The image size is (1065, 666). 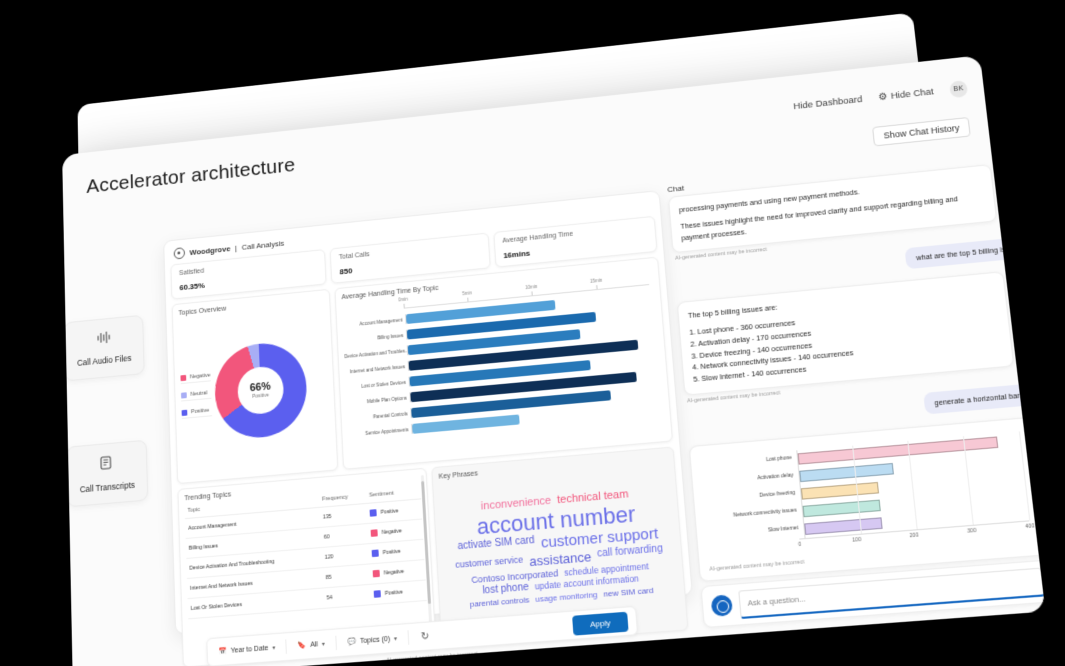 What do you see at coordinates (630, 551) in the screenshot?
I see `word-cloud-term: call forwarding` at bounding box center [630, 551].